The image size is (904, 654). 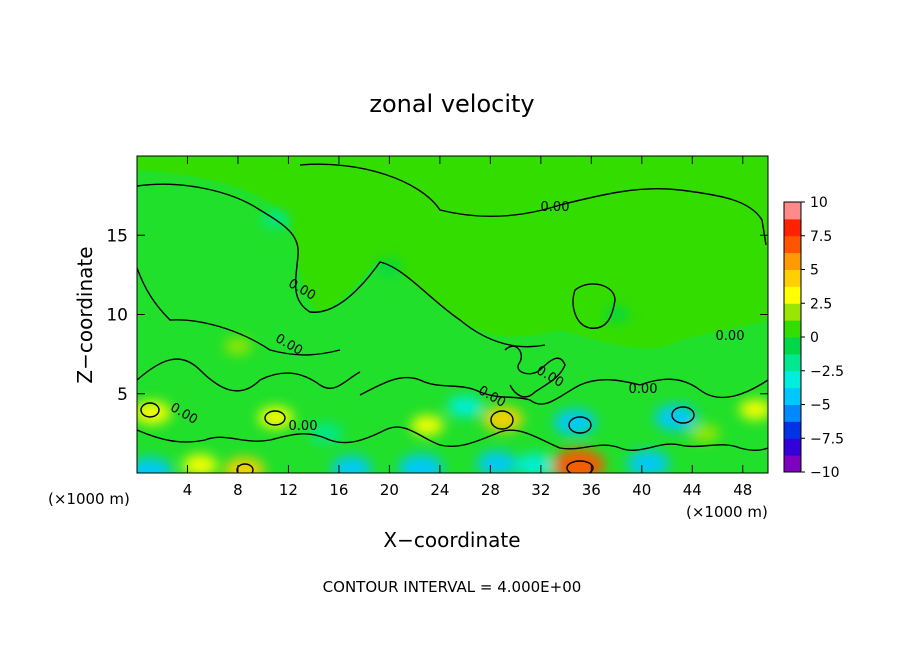 What do you see at coordinates (703, 388) in the screenshot?
I see `contour-line-lower-right` at bounding box center [703, 388].